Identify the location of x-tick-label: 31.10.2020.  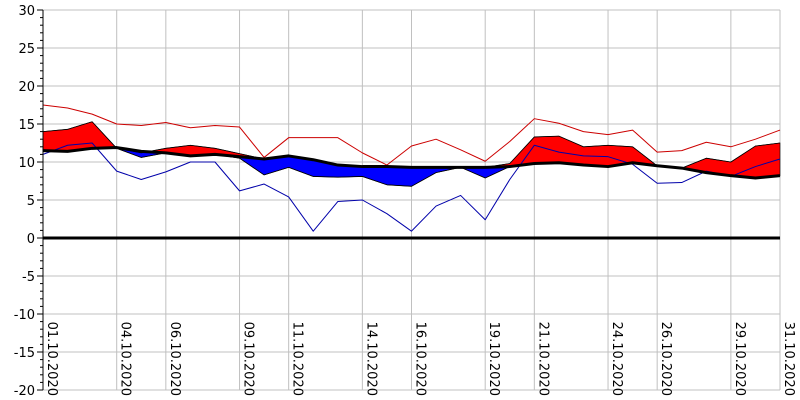
(788, 359).